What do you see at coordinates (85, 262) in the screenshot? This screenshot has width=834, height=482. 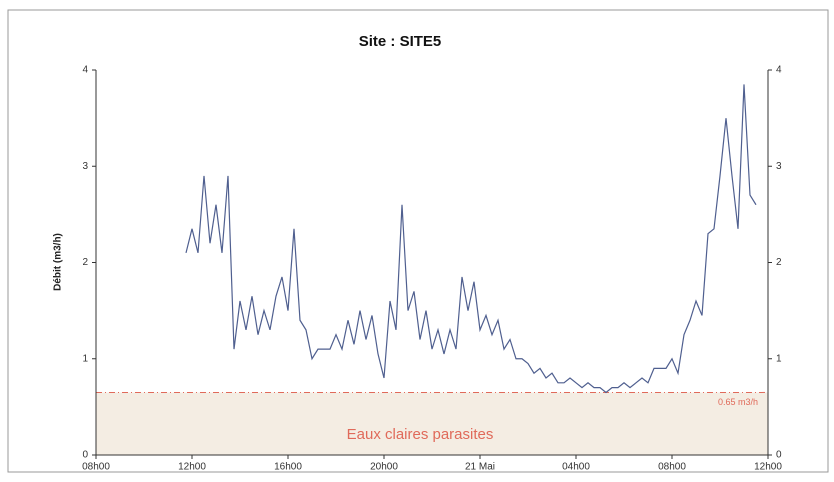 I see `y-tick-label: 2` at bounding box center [85, 262].